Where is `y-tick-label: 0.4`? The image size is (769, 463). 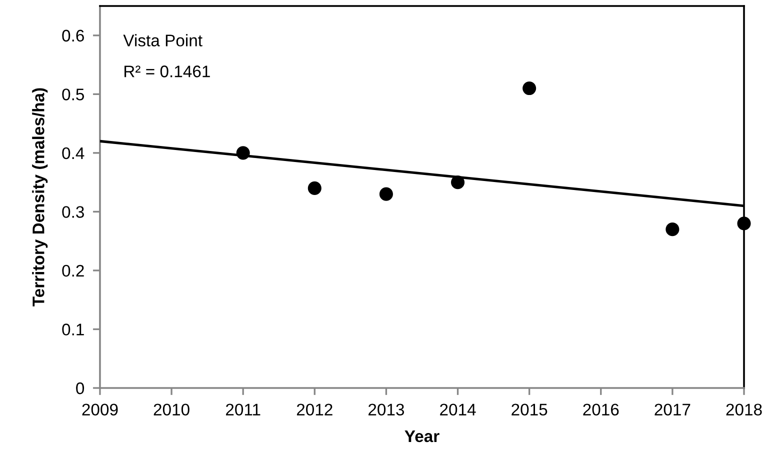 y-tick-label: 0.4 is located at coordinates (73, 153).